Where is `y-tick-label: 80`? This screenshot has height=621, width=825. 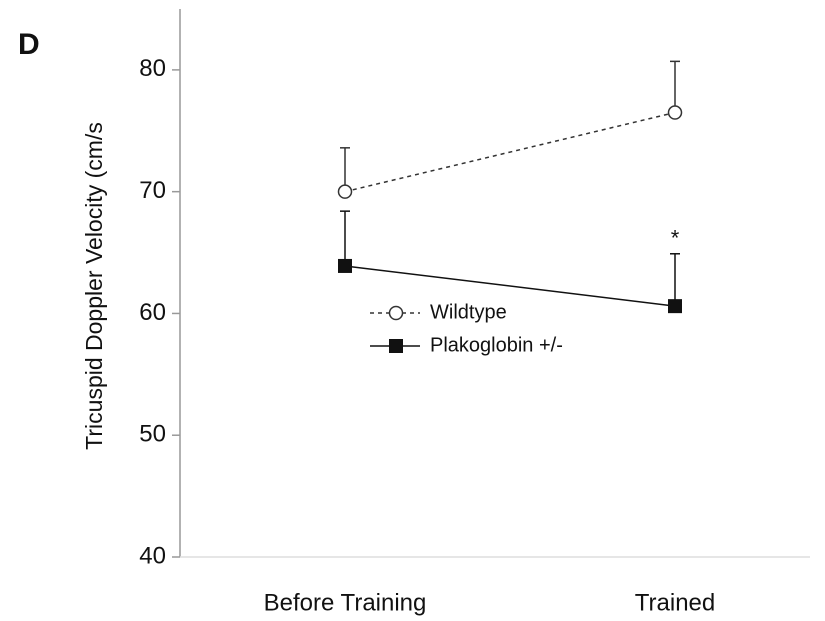
y-tick-label: 80 is located at coordinates (152, 68).